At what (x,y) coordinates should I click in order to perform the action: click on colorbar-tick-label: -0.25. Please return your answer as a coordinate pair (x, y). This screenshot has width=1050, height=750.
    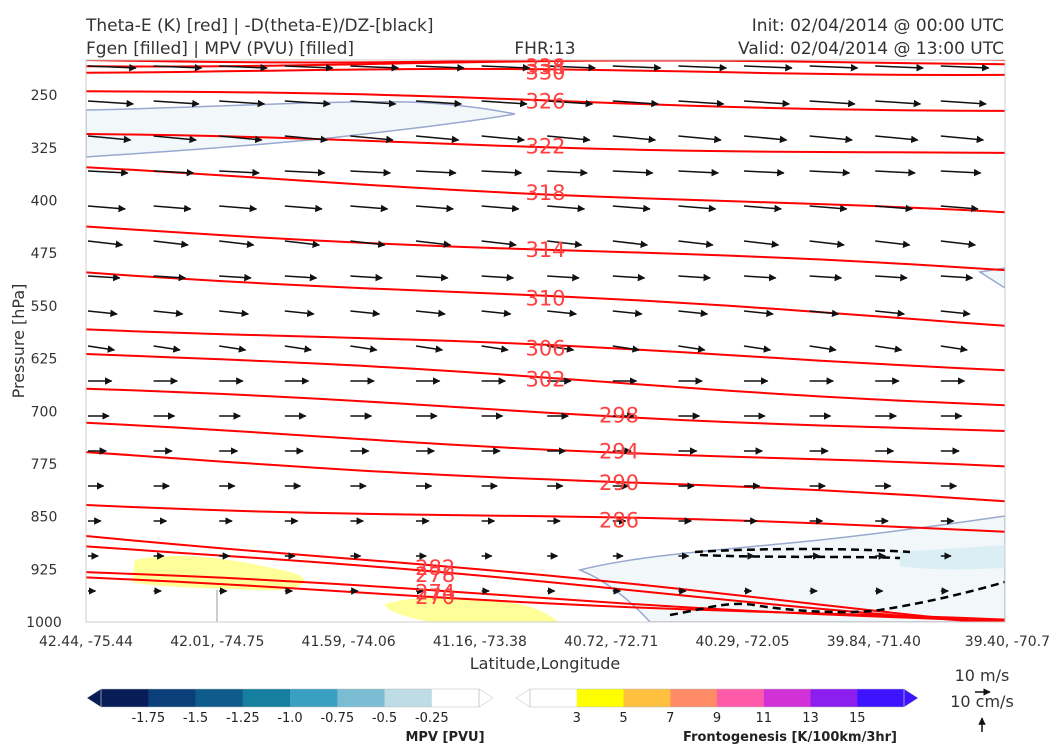
    Looking at the image, I should click on (432, 718).